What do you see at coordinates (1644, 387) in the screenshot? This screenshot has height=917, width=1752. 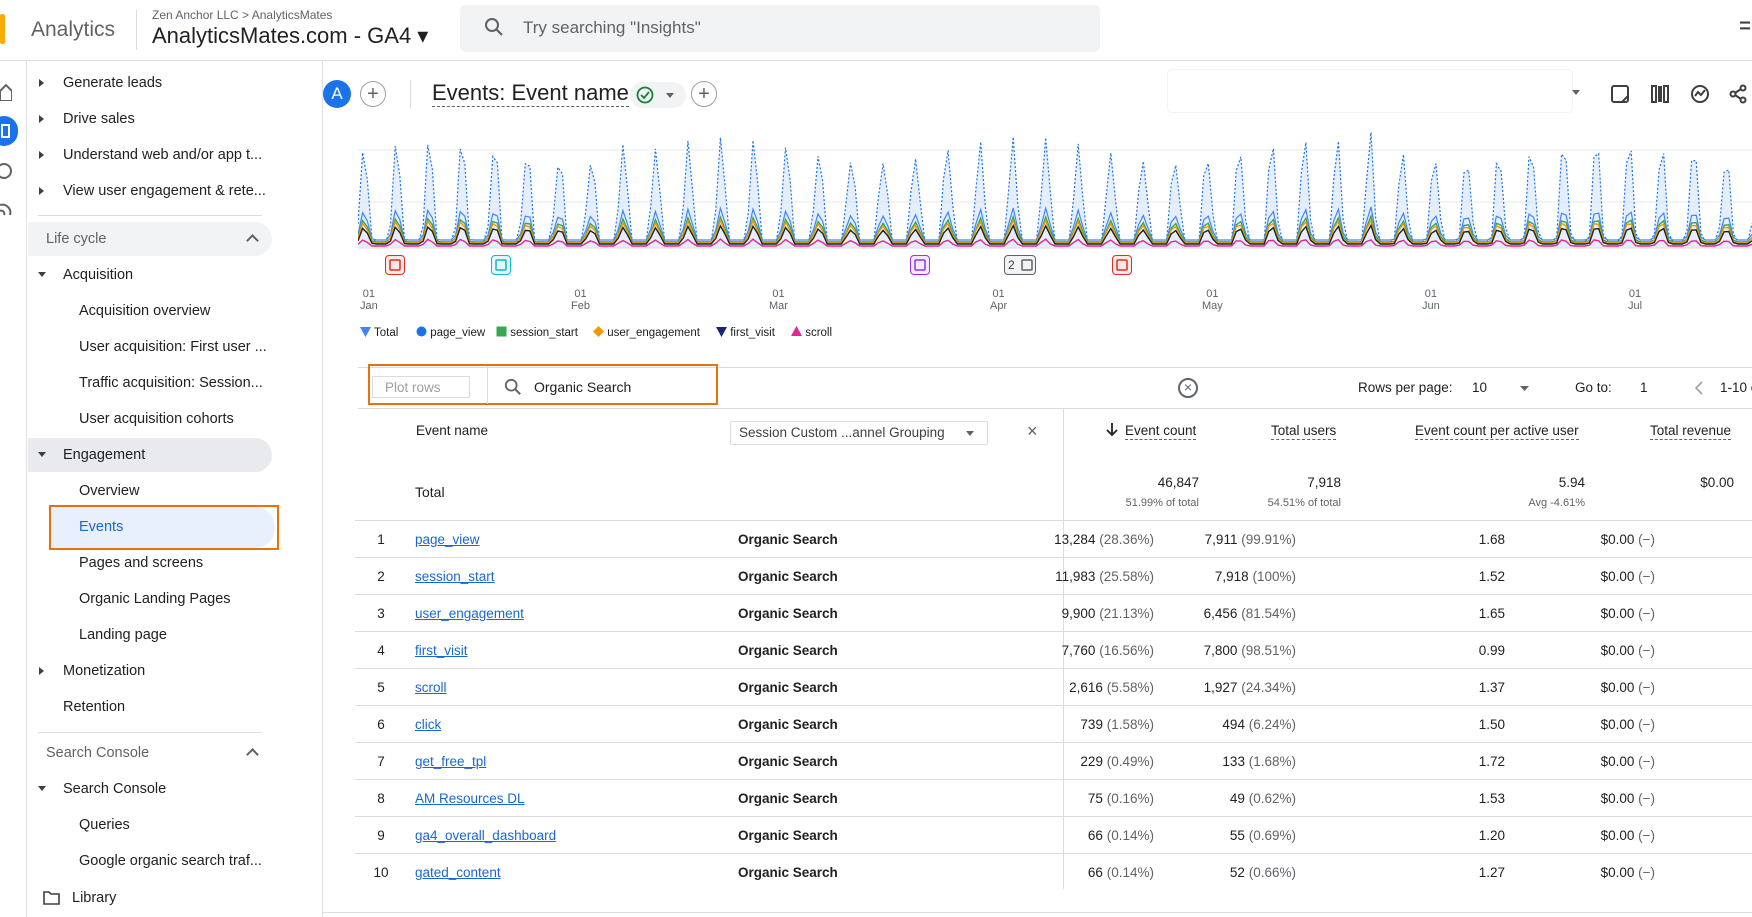 I see `goto-page-input: 1` at bounding box center [1644, 387].